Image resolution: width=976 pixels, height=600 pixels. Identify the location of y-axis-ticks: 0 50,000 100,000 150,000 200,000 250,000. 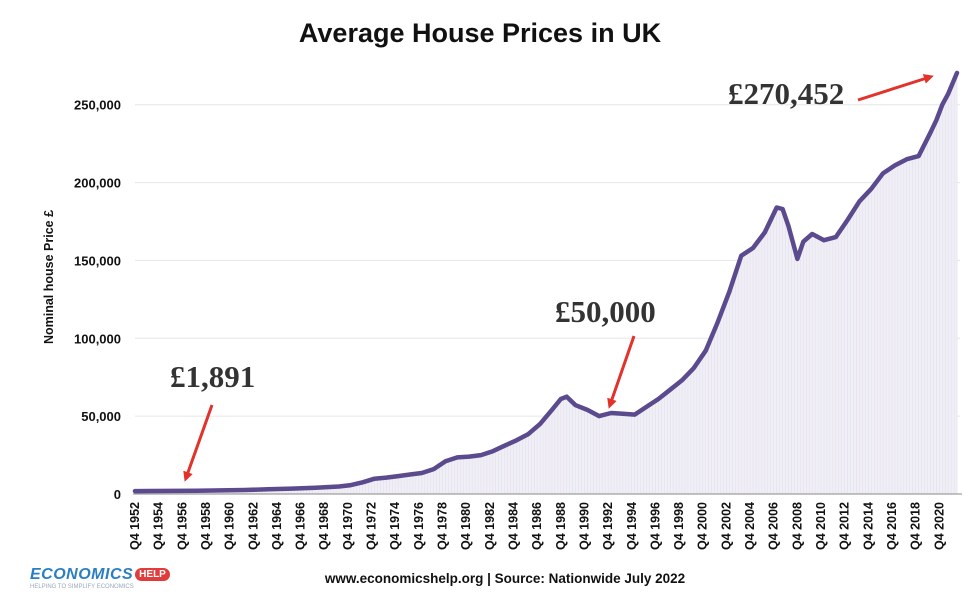
(97, 300).